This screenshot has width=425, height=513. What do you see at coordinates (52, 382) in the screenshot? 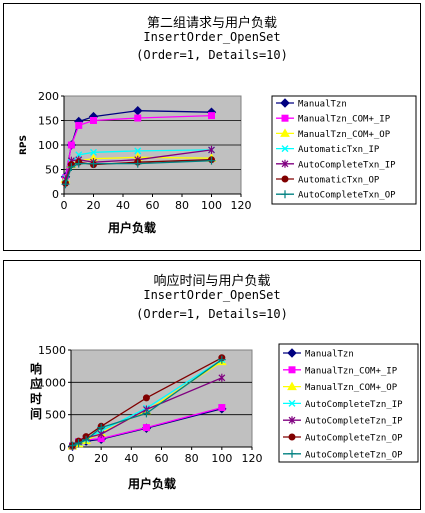
I see `y-tick-label: 1000` at bounding box center [52, 382].